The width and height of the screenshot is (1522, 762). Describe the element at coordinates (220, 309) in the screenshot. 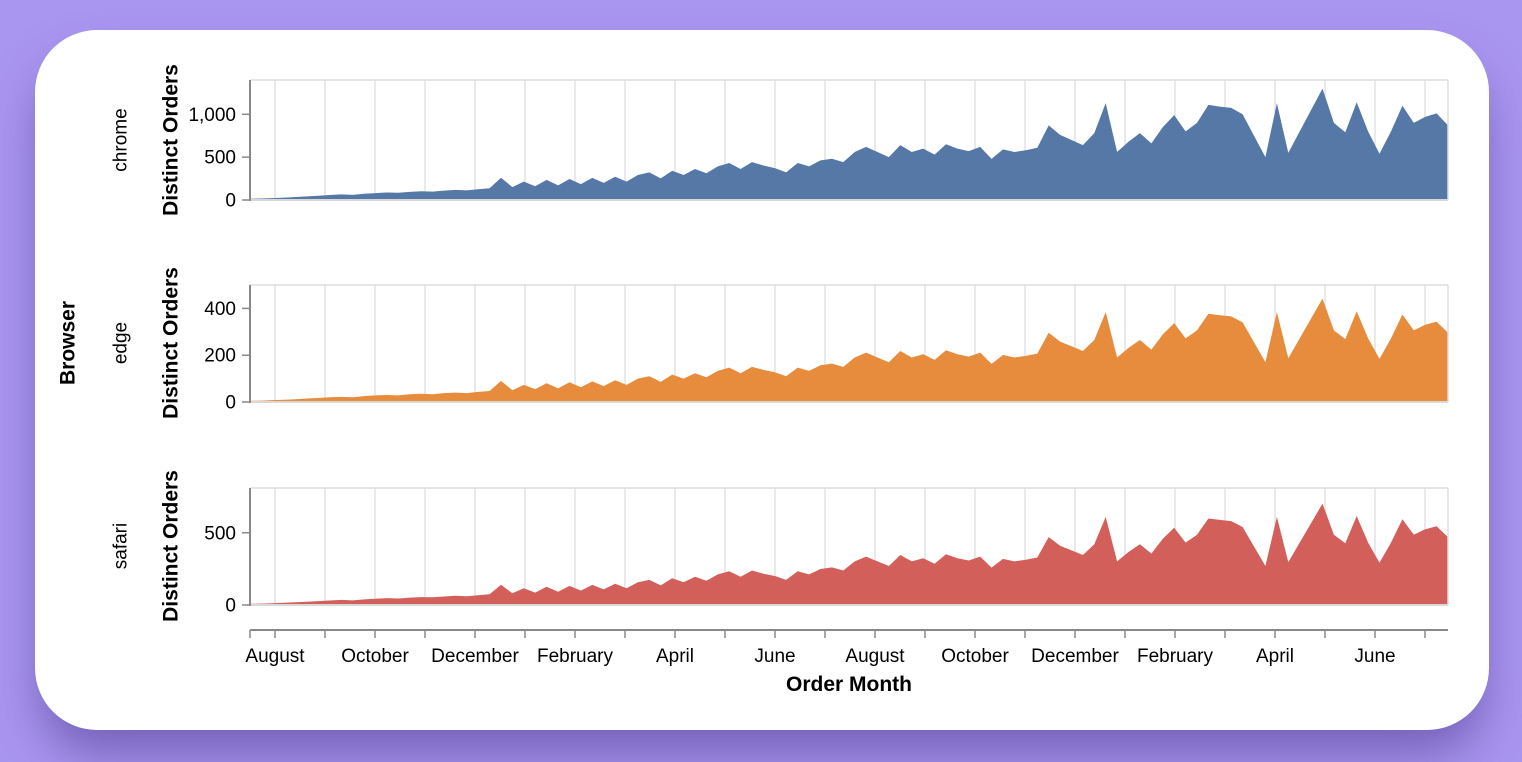

I see `y-tick-label: 400` at that location.